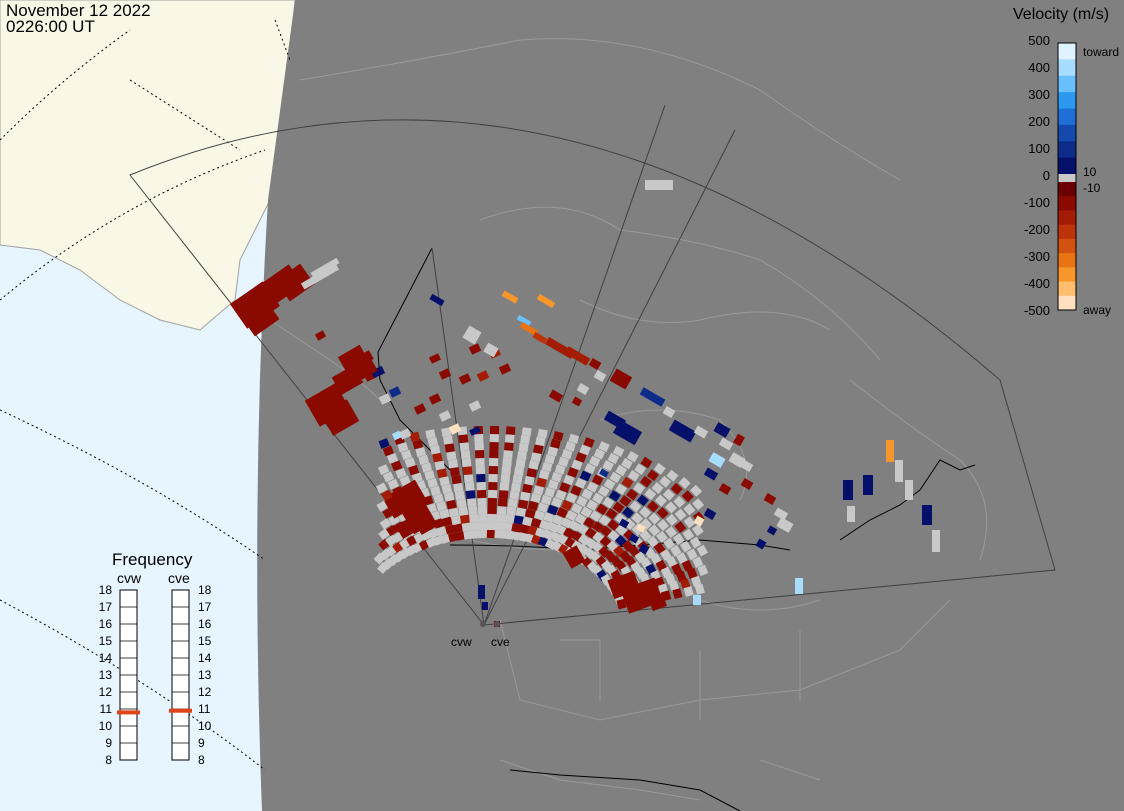 This screenshot has height=811, width=1124. I want to click on frequency-scale-left: 11, so click(105, 709).